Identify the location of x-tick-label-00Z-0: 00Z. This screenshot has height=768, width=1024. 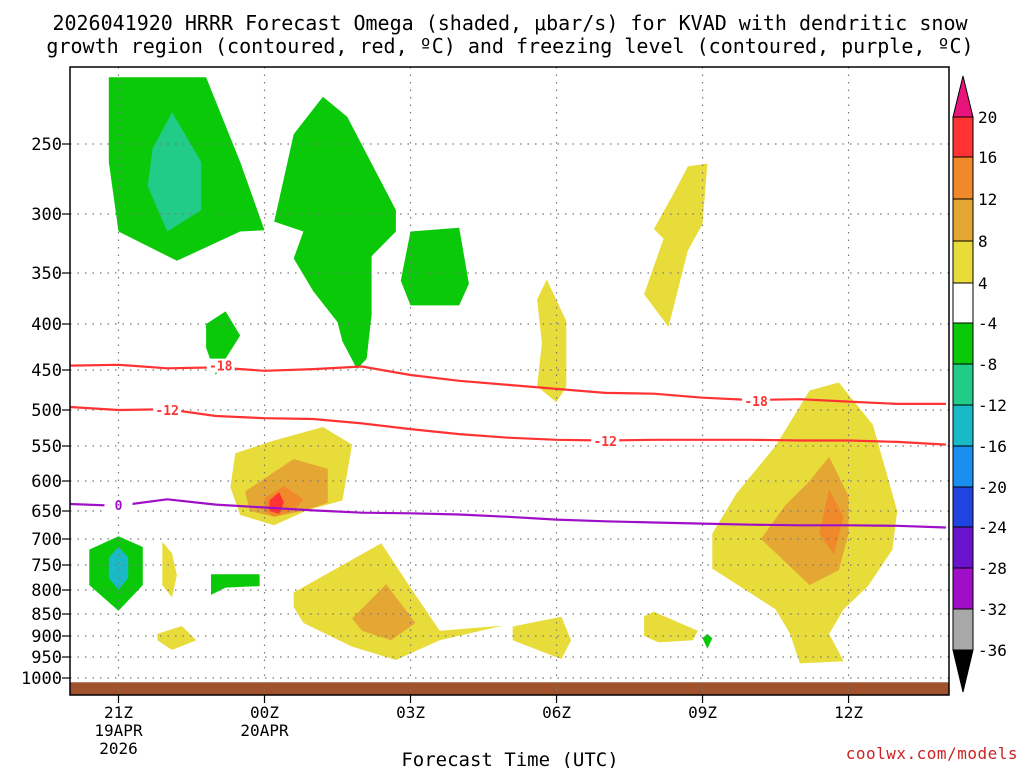
(264, 712).